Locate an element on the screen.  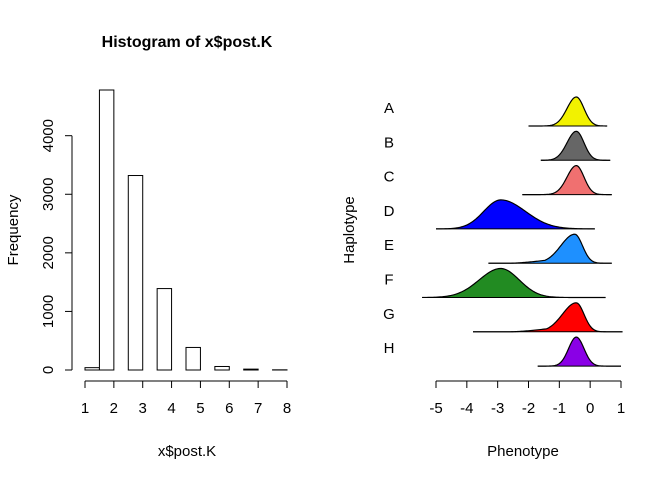
x-tick-label: -1 is located at coordinates (559, 408).